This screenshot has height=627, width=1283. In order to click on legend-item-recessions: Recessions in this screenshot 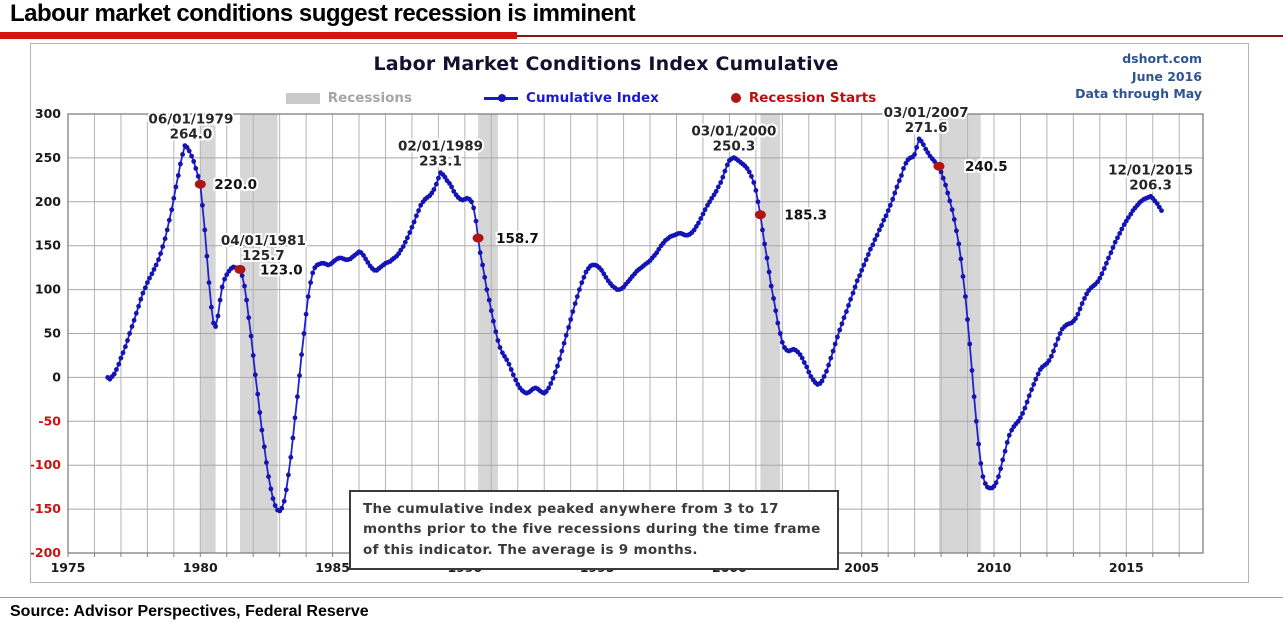, I will do `click(349, 98)`.